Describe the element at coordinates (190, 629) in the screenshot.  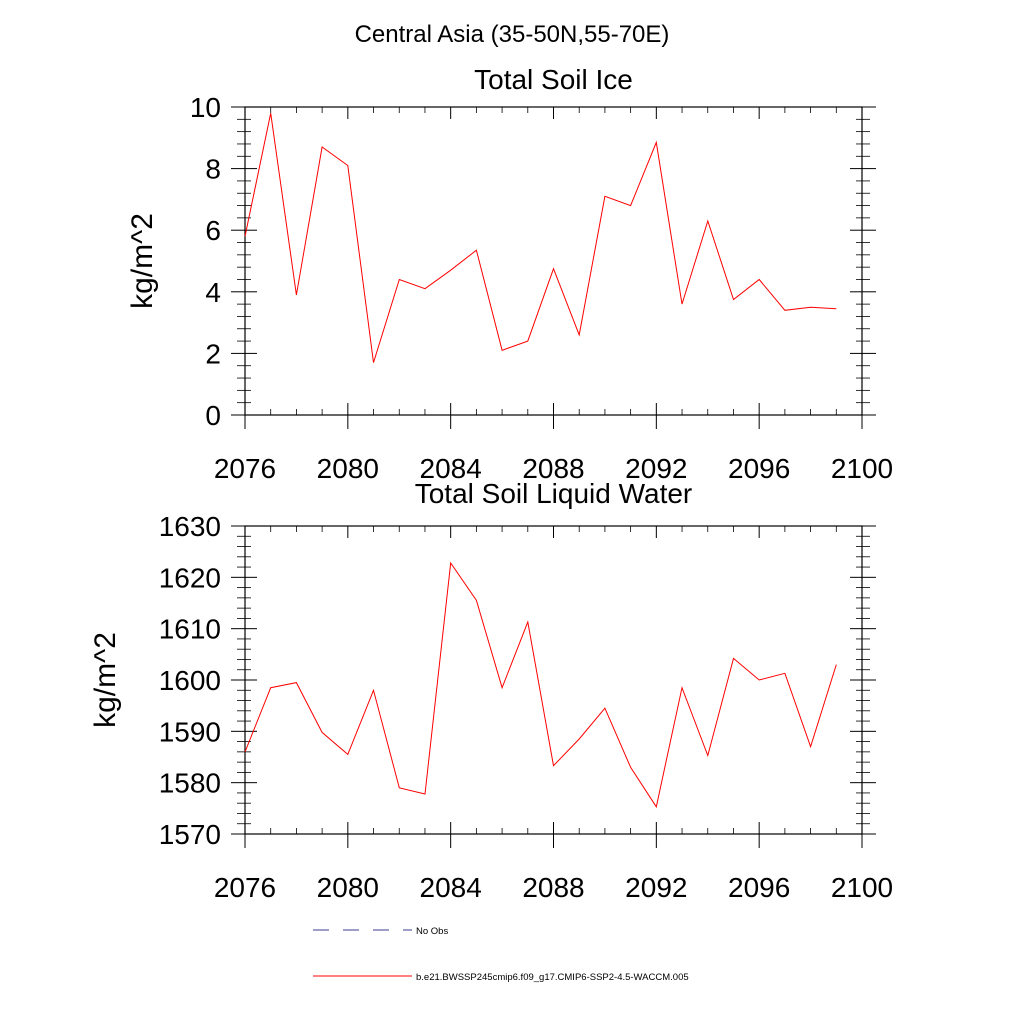
I see `y-tick-label: 1610` at that location.